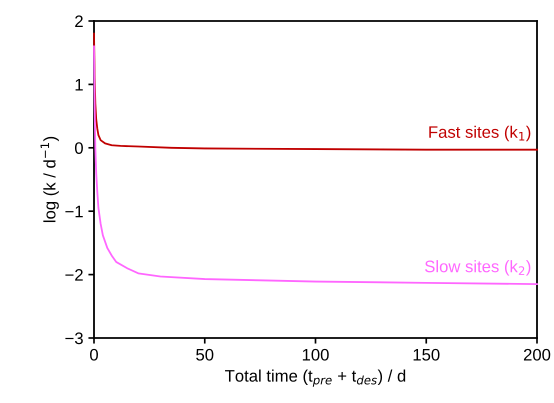 The height and width of the screenshot is (403, 554). What do you see at coordinates (537, 354) in the screenshot?
I see `x-tick-label: 200` at bounding box center [537, 354].